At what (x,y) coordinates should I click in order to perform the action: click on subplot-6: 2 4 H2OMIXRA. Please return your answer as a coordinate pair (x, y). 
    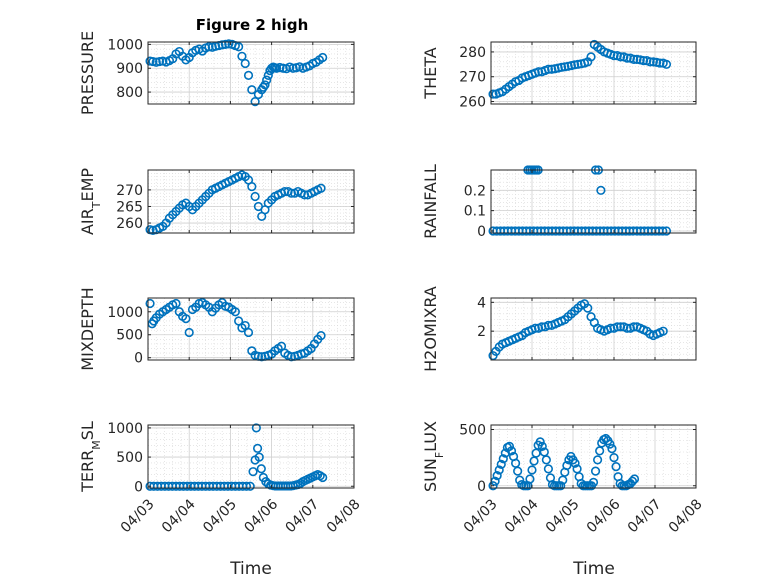
    Looking at the image, I should click on (559, 329).